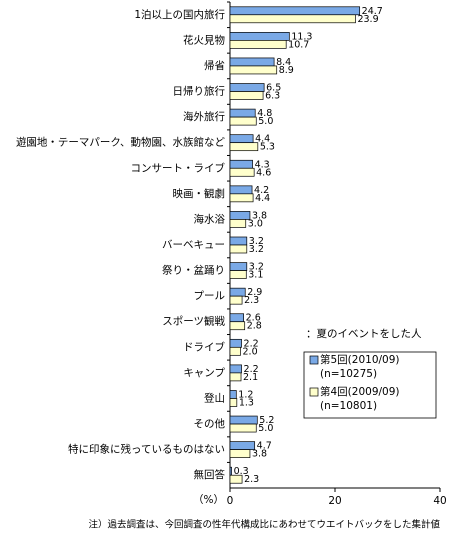  I want to click on legend-label: 第5回(2010/09), so click(360, 359).